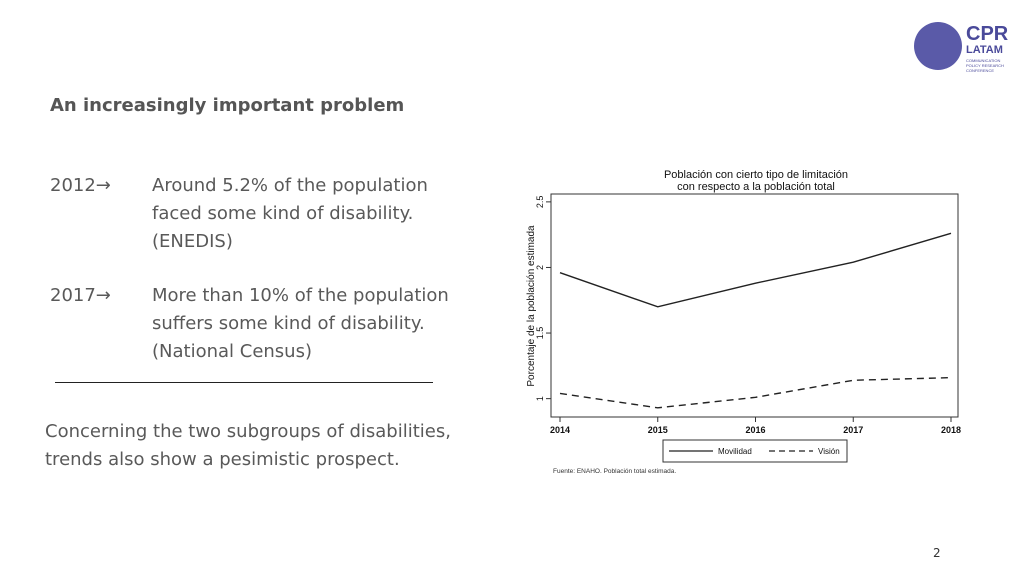 Image resolution: width=1024 pixels, height=576 pixels. What do you see at coordinates (985, 65) in the screenshot?
I see `logo-tagline: COMMUNICATION POLICY RESEARCH CONFERENCE` at bounding box center [985, 65].